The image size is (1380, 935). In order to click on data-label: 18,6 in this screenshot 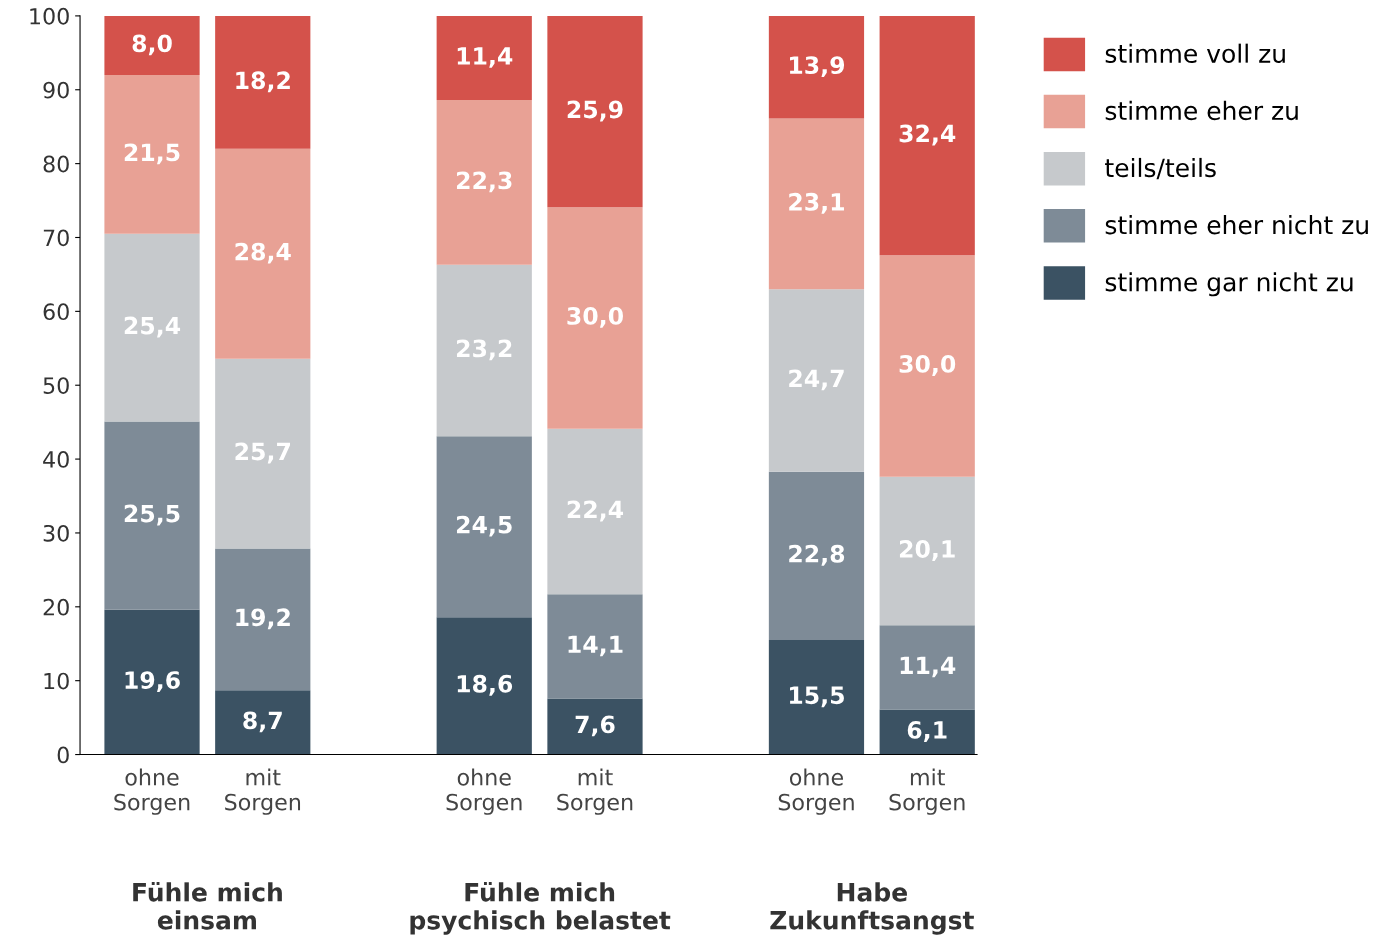, I will do `click(485, 685)`.